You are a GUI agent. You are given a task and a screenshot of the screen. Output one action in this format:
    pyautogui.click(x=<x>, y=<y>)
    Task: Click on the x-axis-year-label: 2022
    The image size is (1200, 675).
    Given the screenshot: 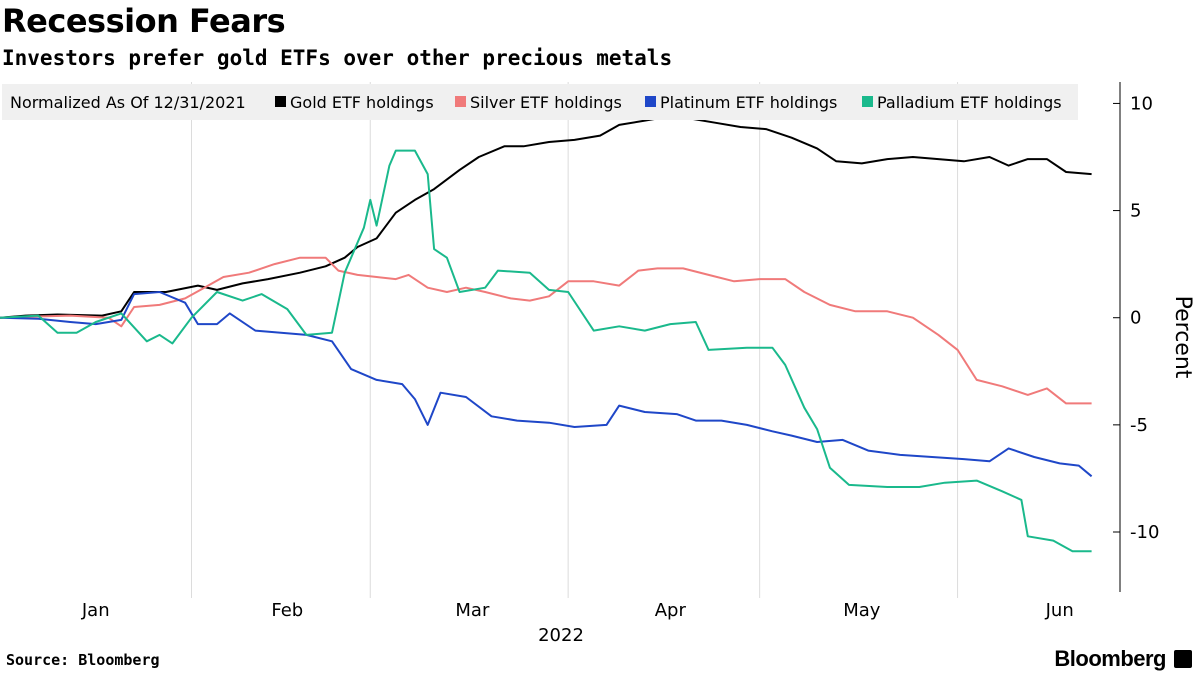 What is the action you would take?
    pyautogui.click(x=561, y=635)
    